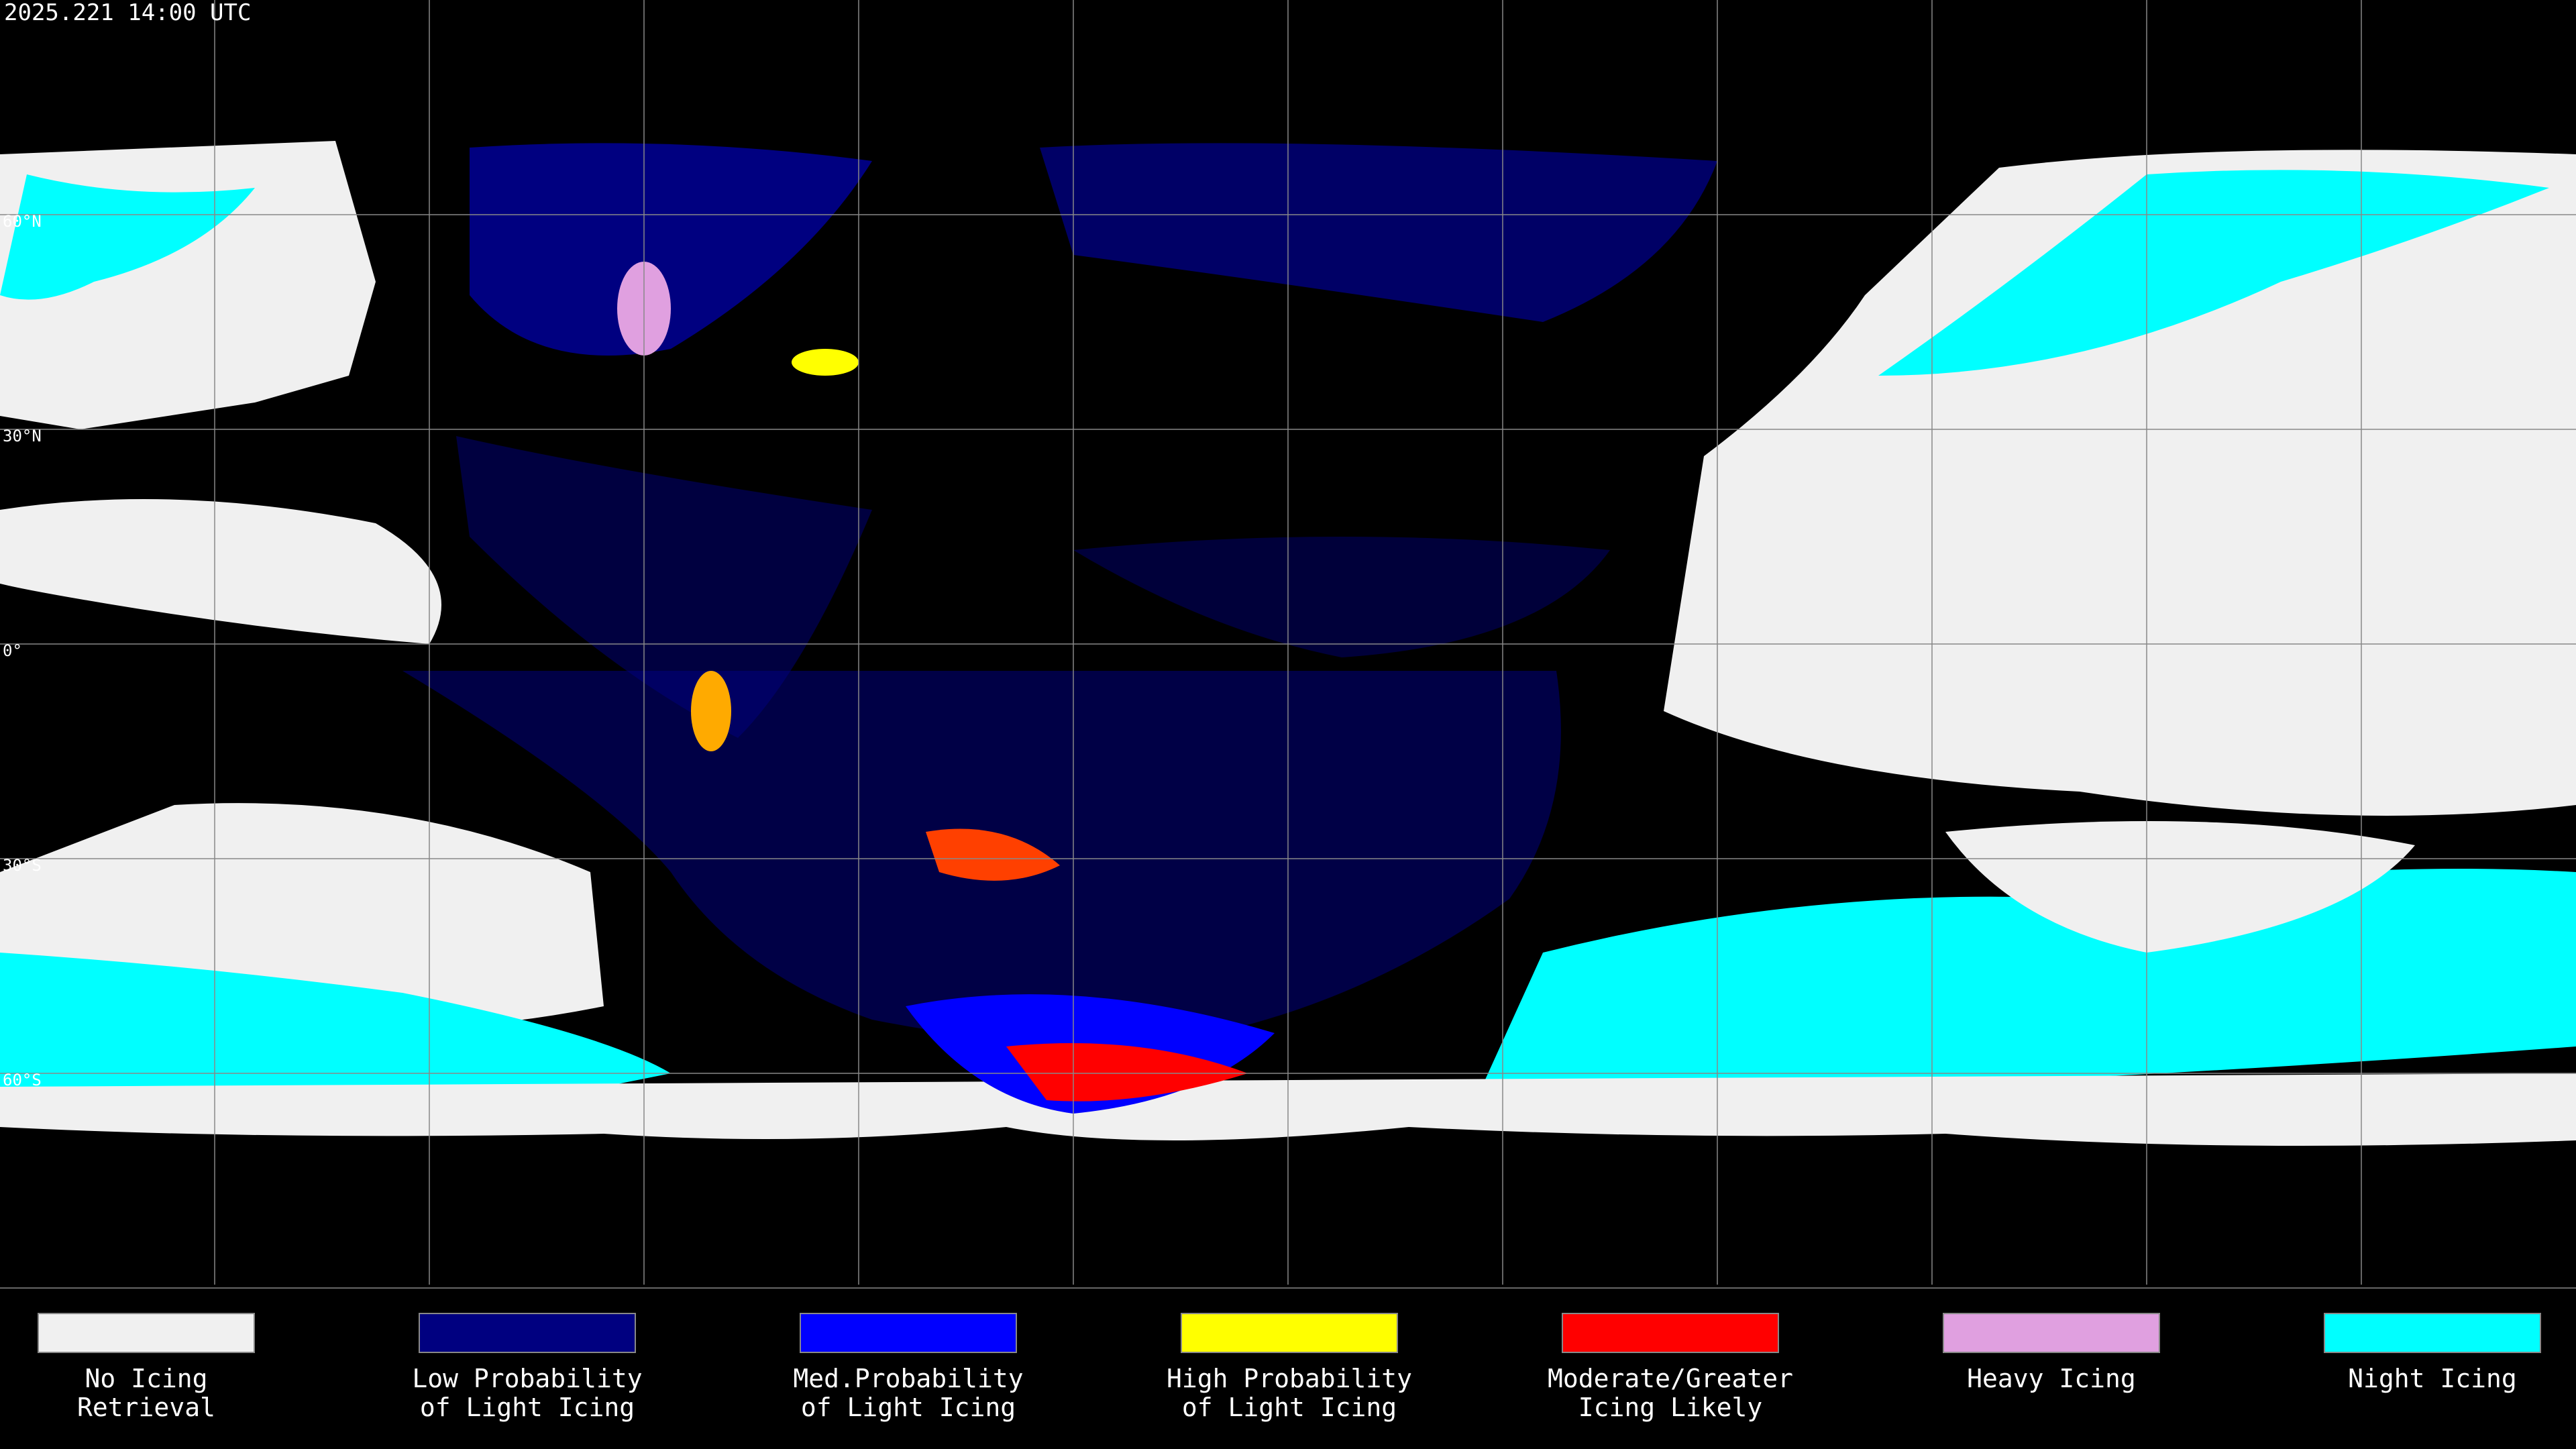 The height and width of the screenshot is (1449, 2576). What do you see at coordinates (2051, 1378) in the screenshot?
I see `legend-label: Heavy Icing` at bounding box center [2051, 1378].